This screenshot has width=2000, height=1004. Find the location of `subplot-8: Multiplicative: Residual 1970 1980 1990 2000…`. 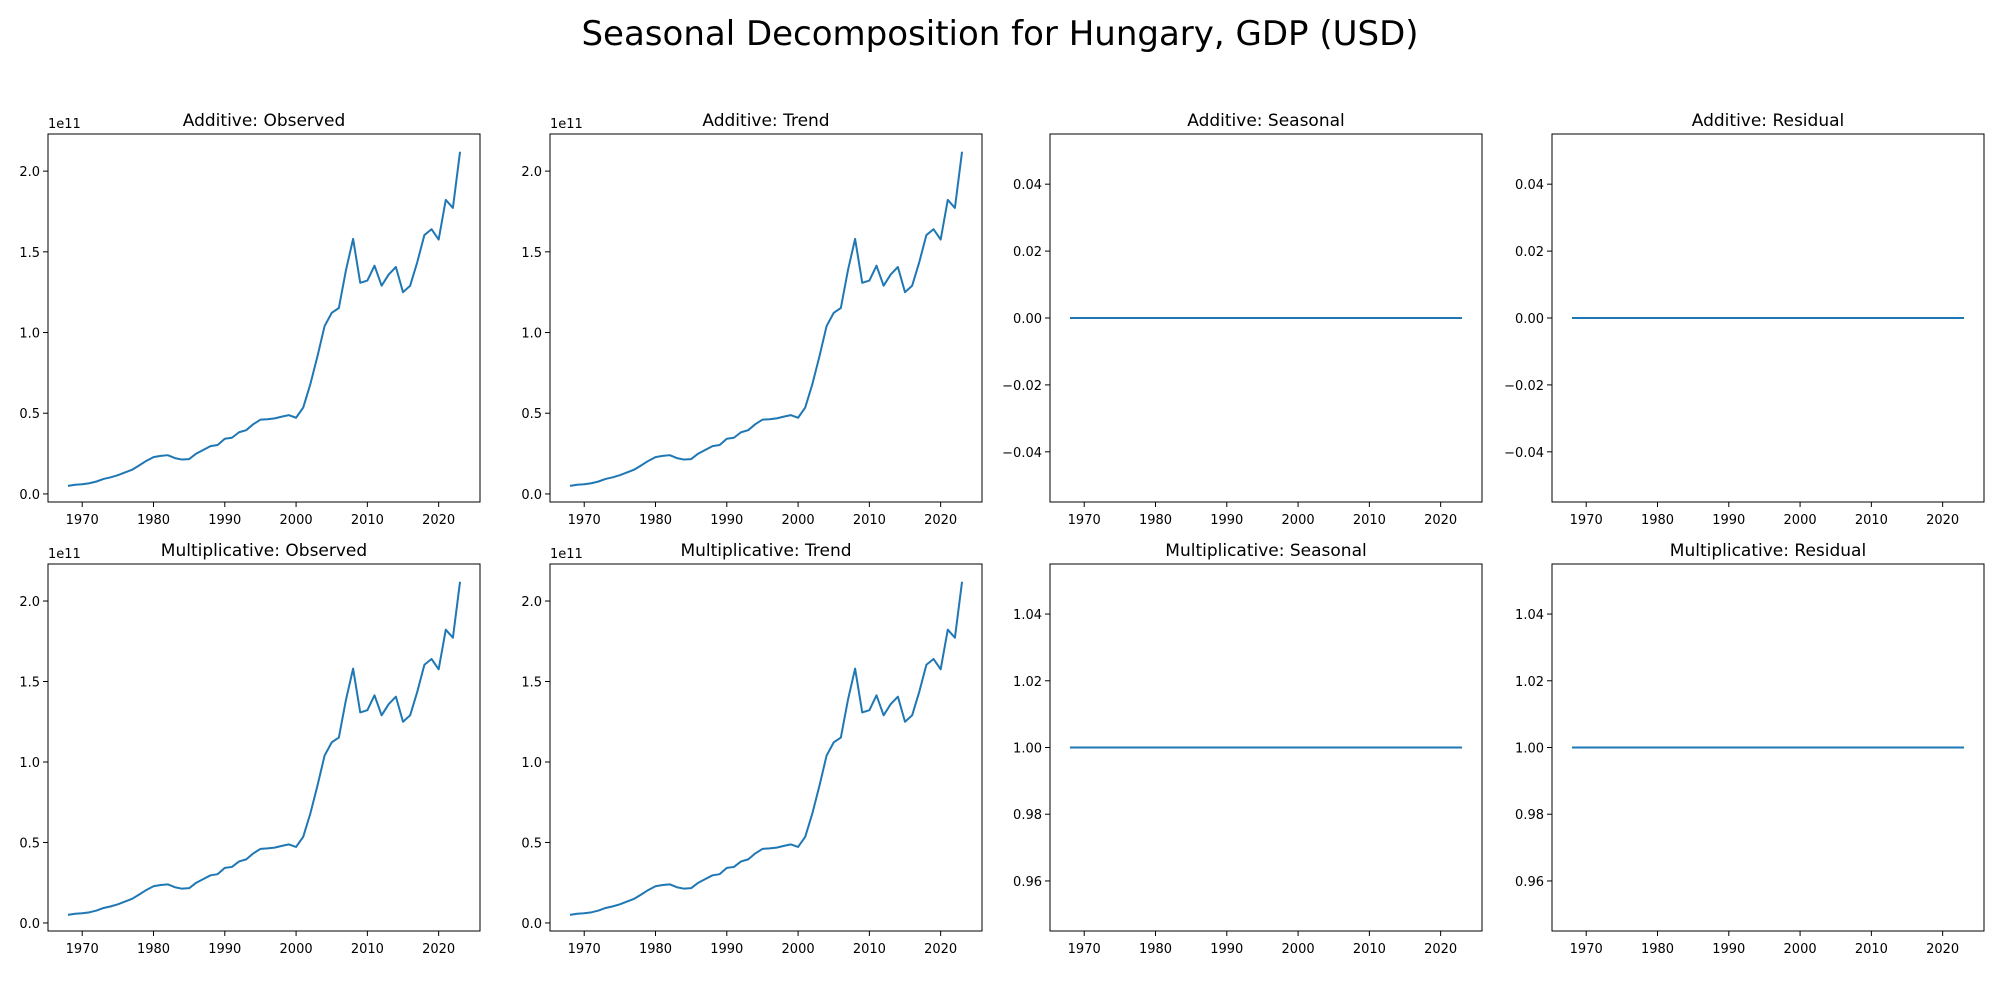

subplot-8: Multiplicative: Residual 1970 1980 1990 2000… is located at coordinates (1750, 749).